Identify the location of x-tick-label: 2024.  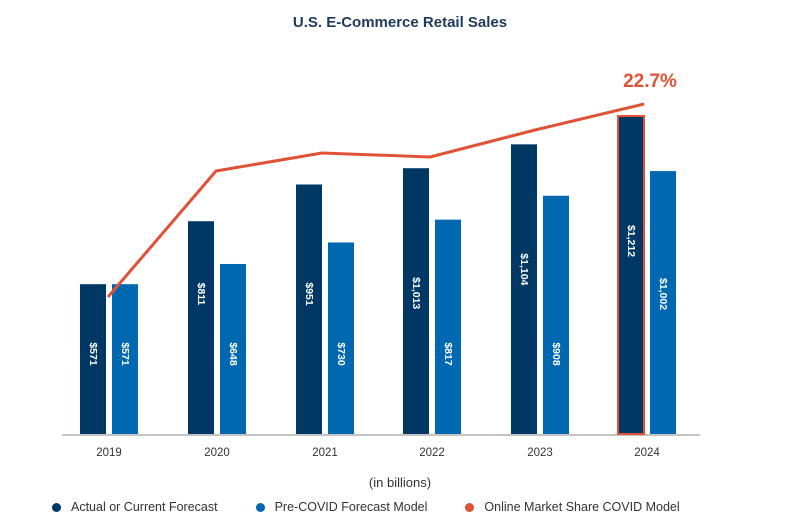
(647, 453).